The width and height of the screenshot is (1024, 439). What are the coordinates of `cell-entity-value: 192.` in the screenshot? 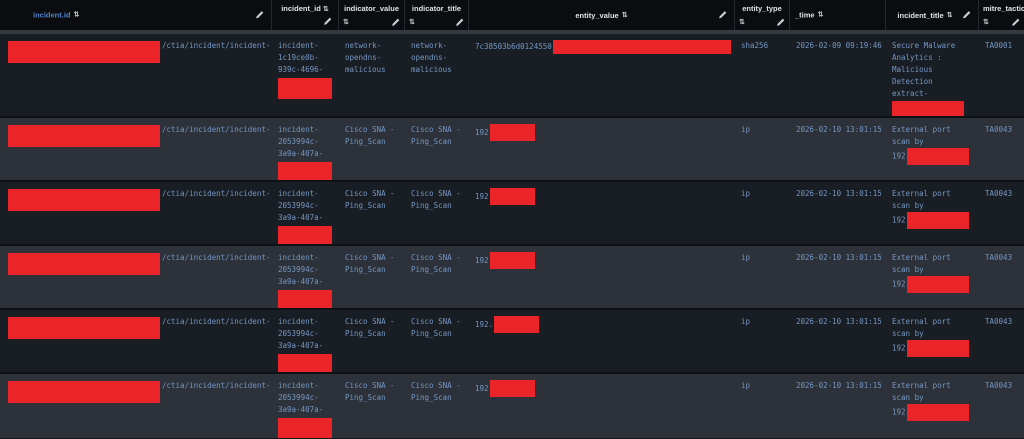 It's located at (602, 341).